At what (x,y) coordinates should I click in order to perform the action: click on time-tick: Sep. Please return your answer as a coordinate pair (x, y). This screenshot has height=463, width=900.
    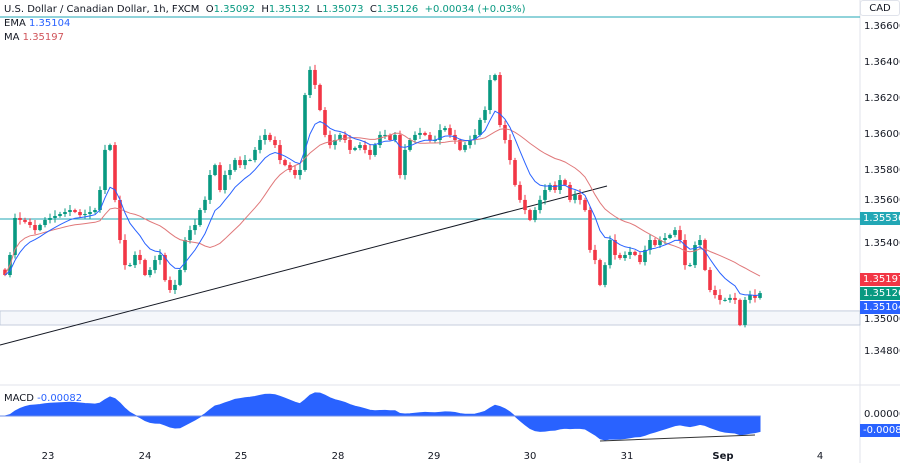
    Looking at the image, I should click on (723, 456).